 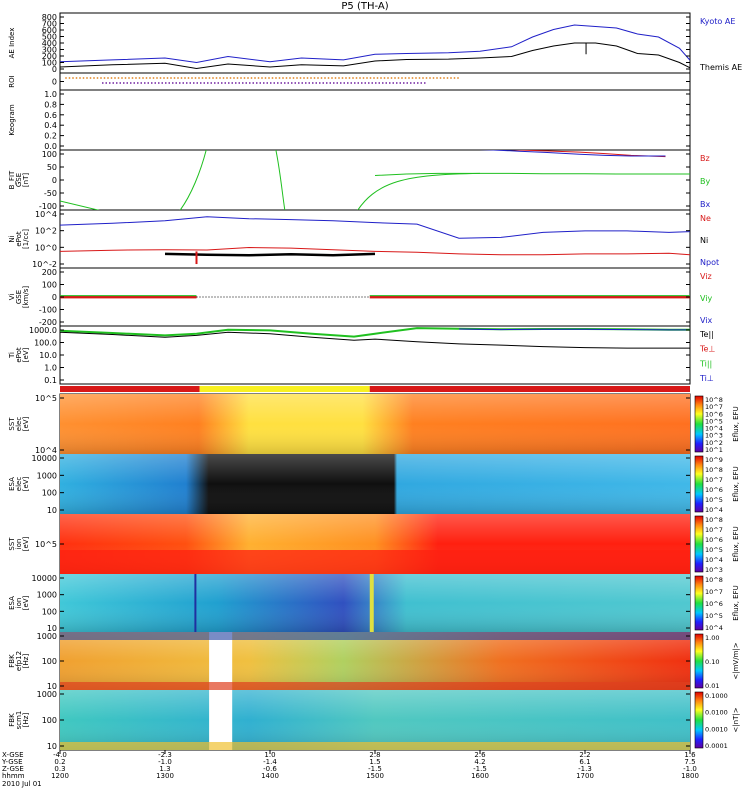 I want to click on esa-ion-ytick-label: 10000, so click(x=44, y=578).